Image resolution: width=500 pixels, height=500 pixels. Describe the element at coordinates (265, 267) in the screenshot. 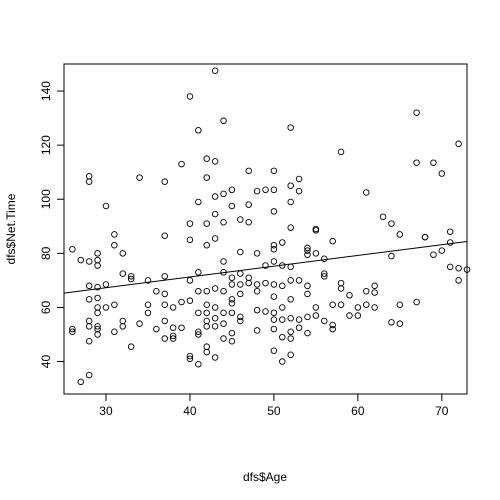

I see `trend-line` at that location.